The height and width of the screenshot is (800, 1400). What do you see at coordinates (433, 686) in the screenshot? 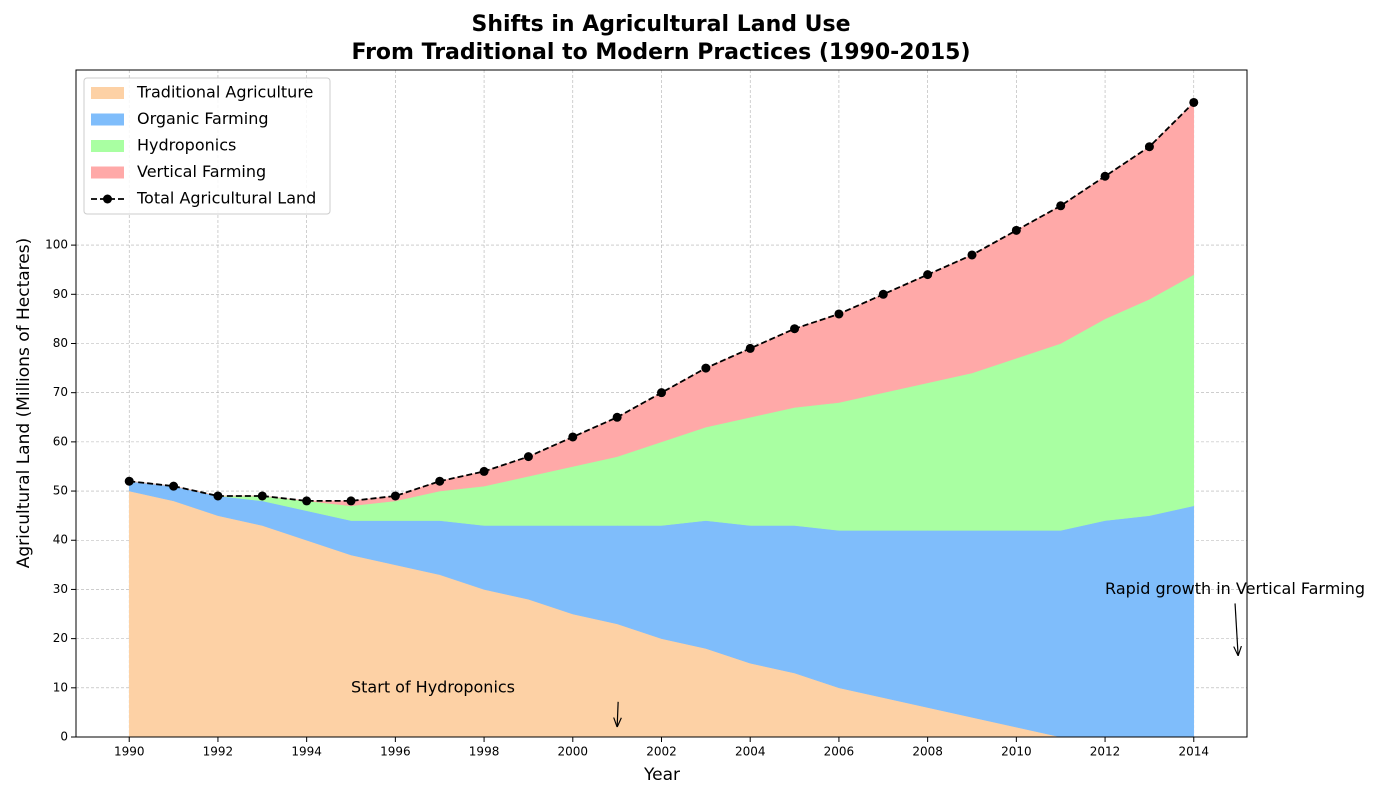
I see `annotation: Start of Hydroponics` at bounding box center [433, 686].